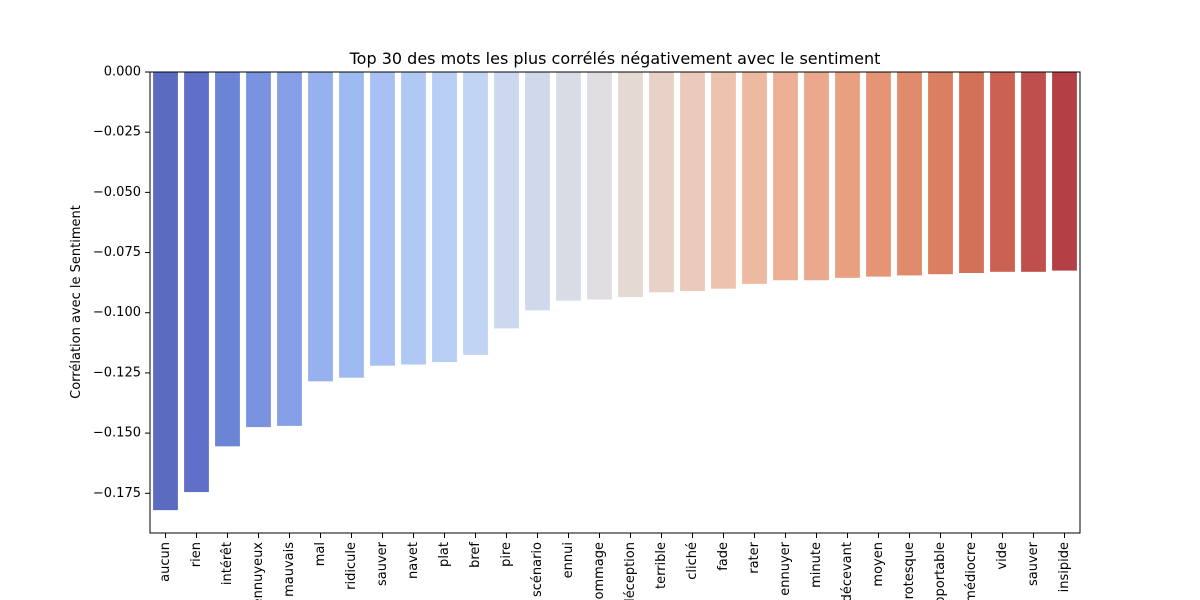 This screenshot has height=600, width=1200. Describe the element at coordinates (117, 433) in the screenshot. I see `y-tick-label: −0.150` at that location.